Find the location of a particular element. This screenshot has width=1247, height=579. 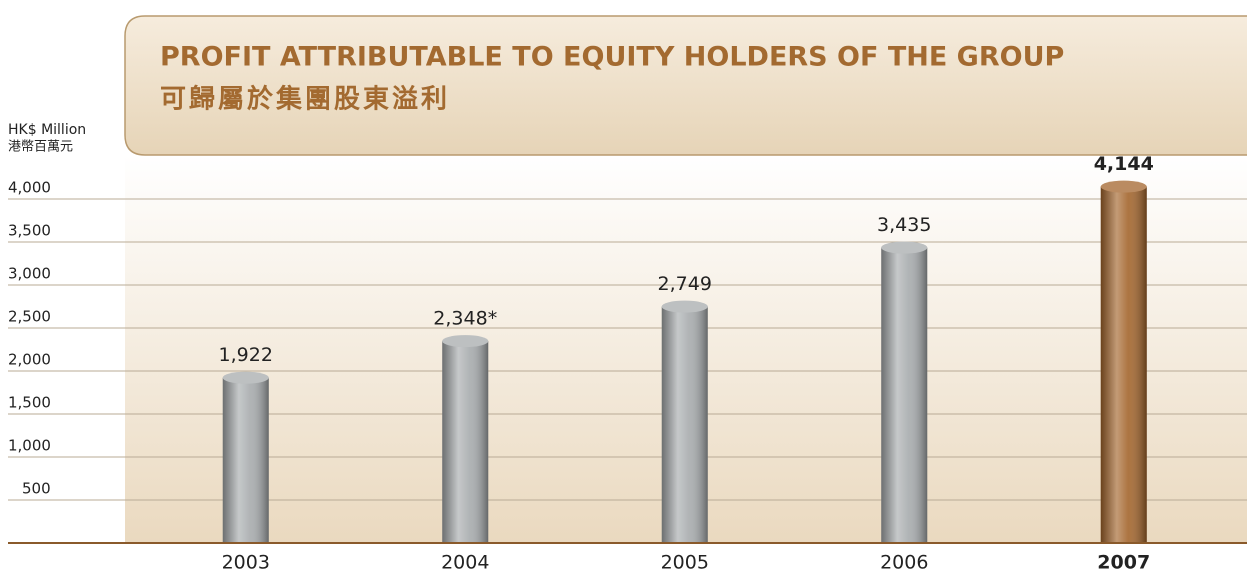

y-tick-label: 2,000 is located at coordinates (29, 360).